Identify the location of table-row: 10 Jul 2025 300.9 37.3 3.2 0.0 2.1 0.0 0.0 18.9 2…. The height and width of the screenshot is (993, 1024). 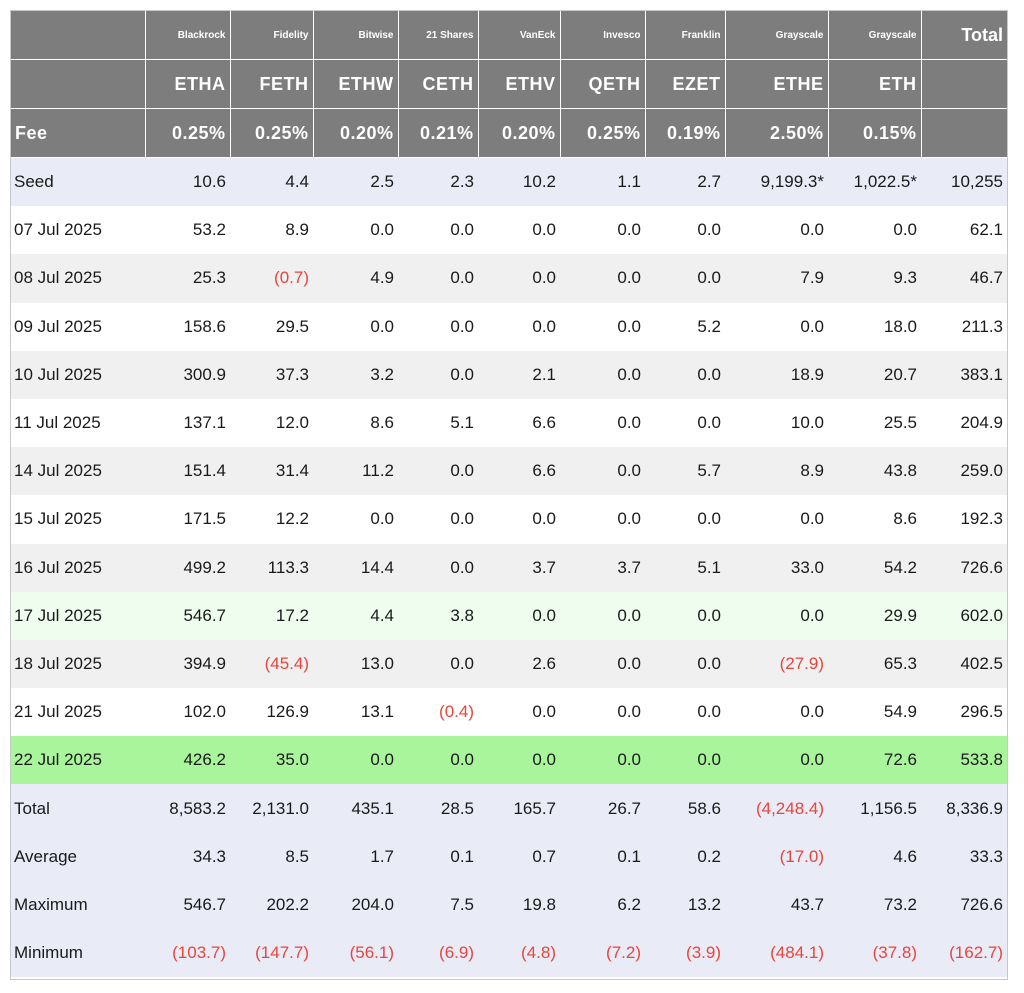
(509, 374).